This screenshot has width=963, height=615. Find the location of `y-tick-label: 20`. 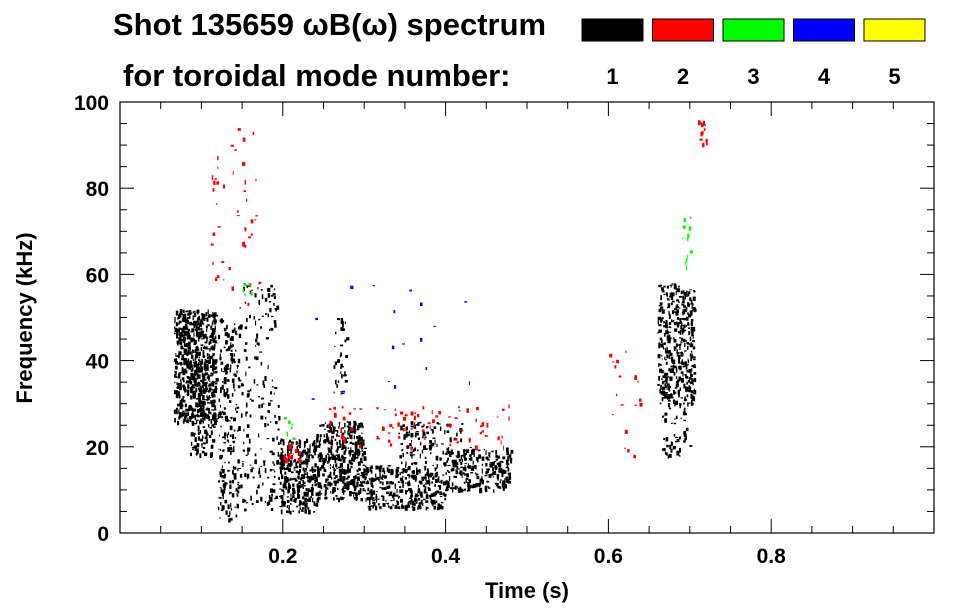

y-tick-label: 20 is located at coordinates (97, 448).